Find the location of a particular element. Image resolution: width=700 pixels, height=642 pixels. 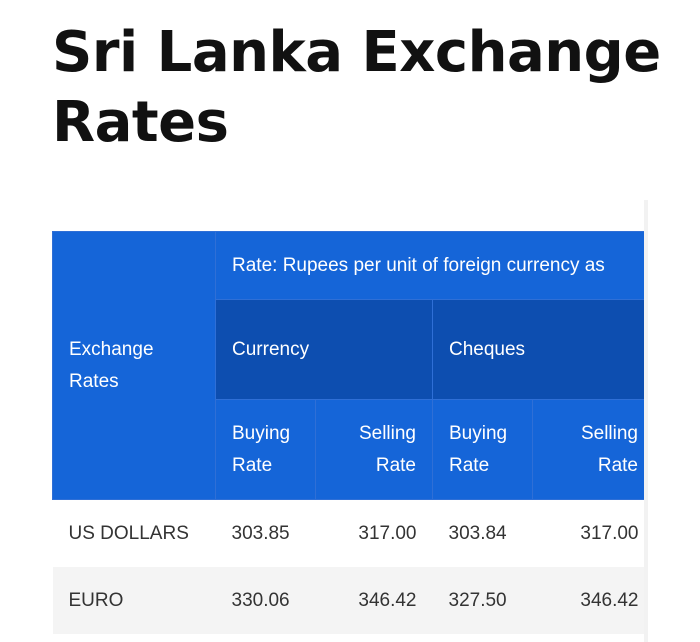

currency-name-cell: US DOLLARS is located at coordinates (134, 533).